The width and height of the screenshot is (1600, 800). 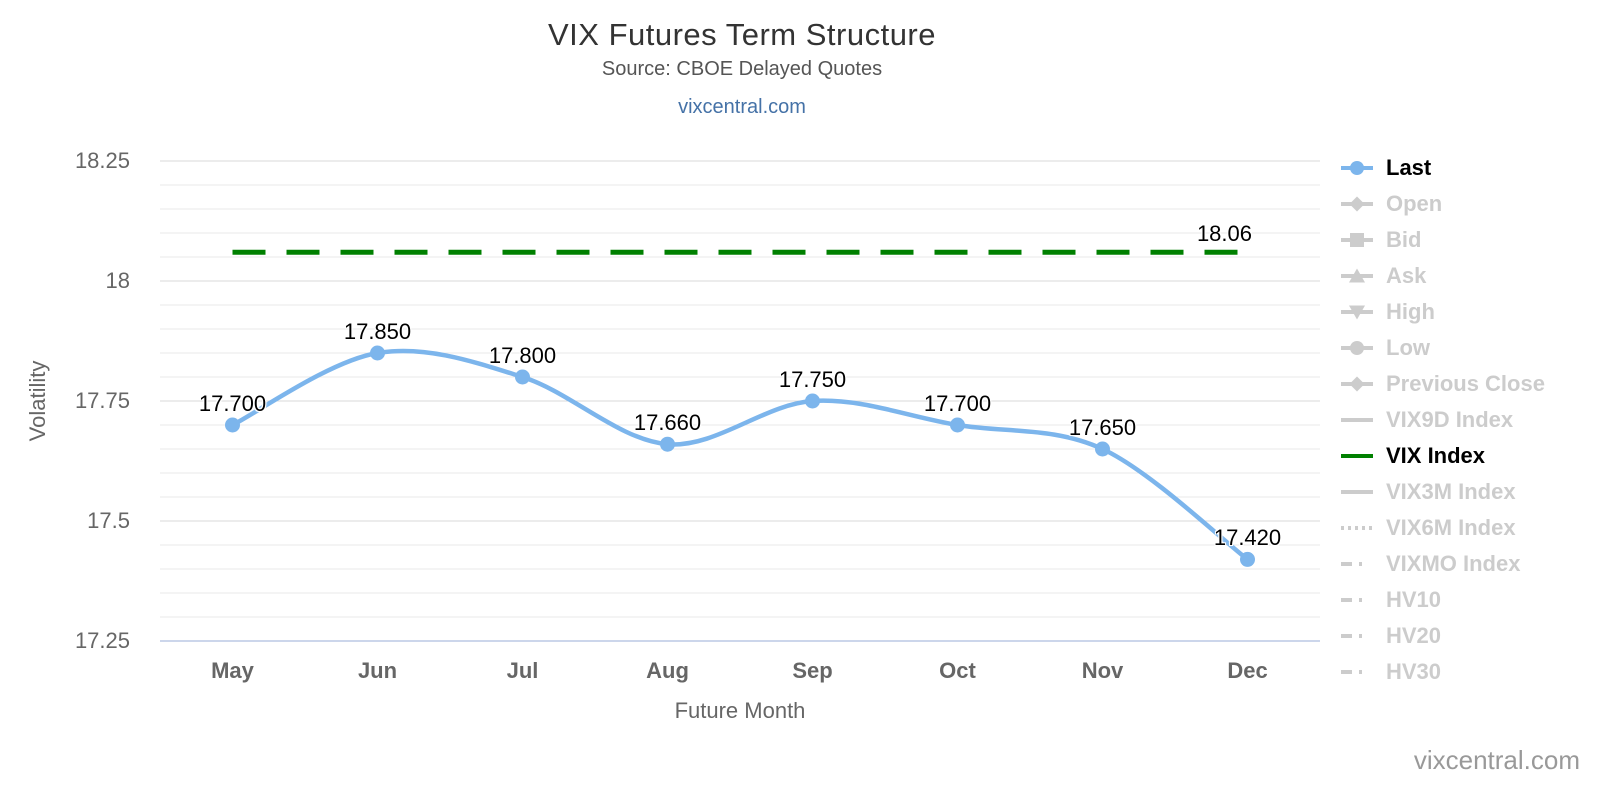 What do you see at coordinates (1247, 538) in the screenshot?
I see `data-point-label: 17.420` at bounding box center [1247, 538].